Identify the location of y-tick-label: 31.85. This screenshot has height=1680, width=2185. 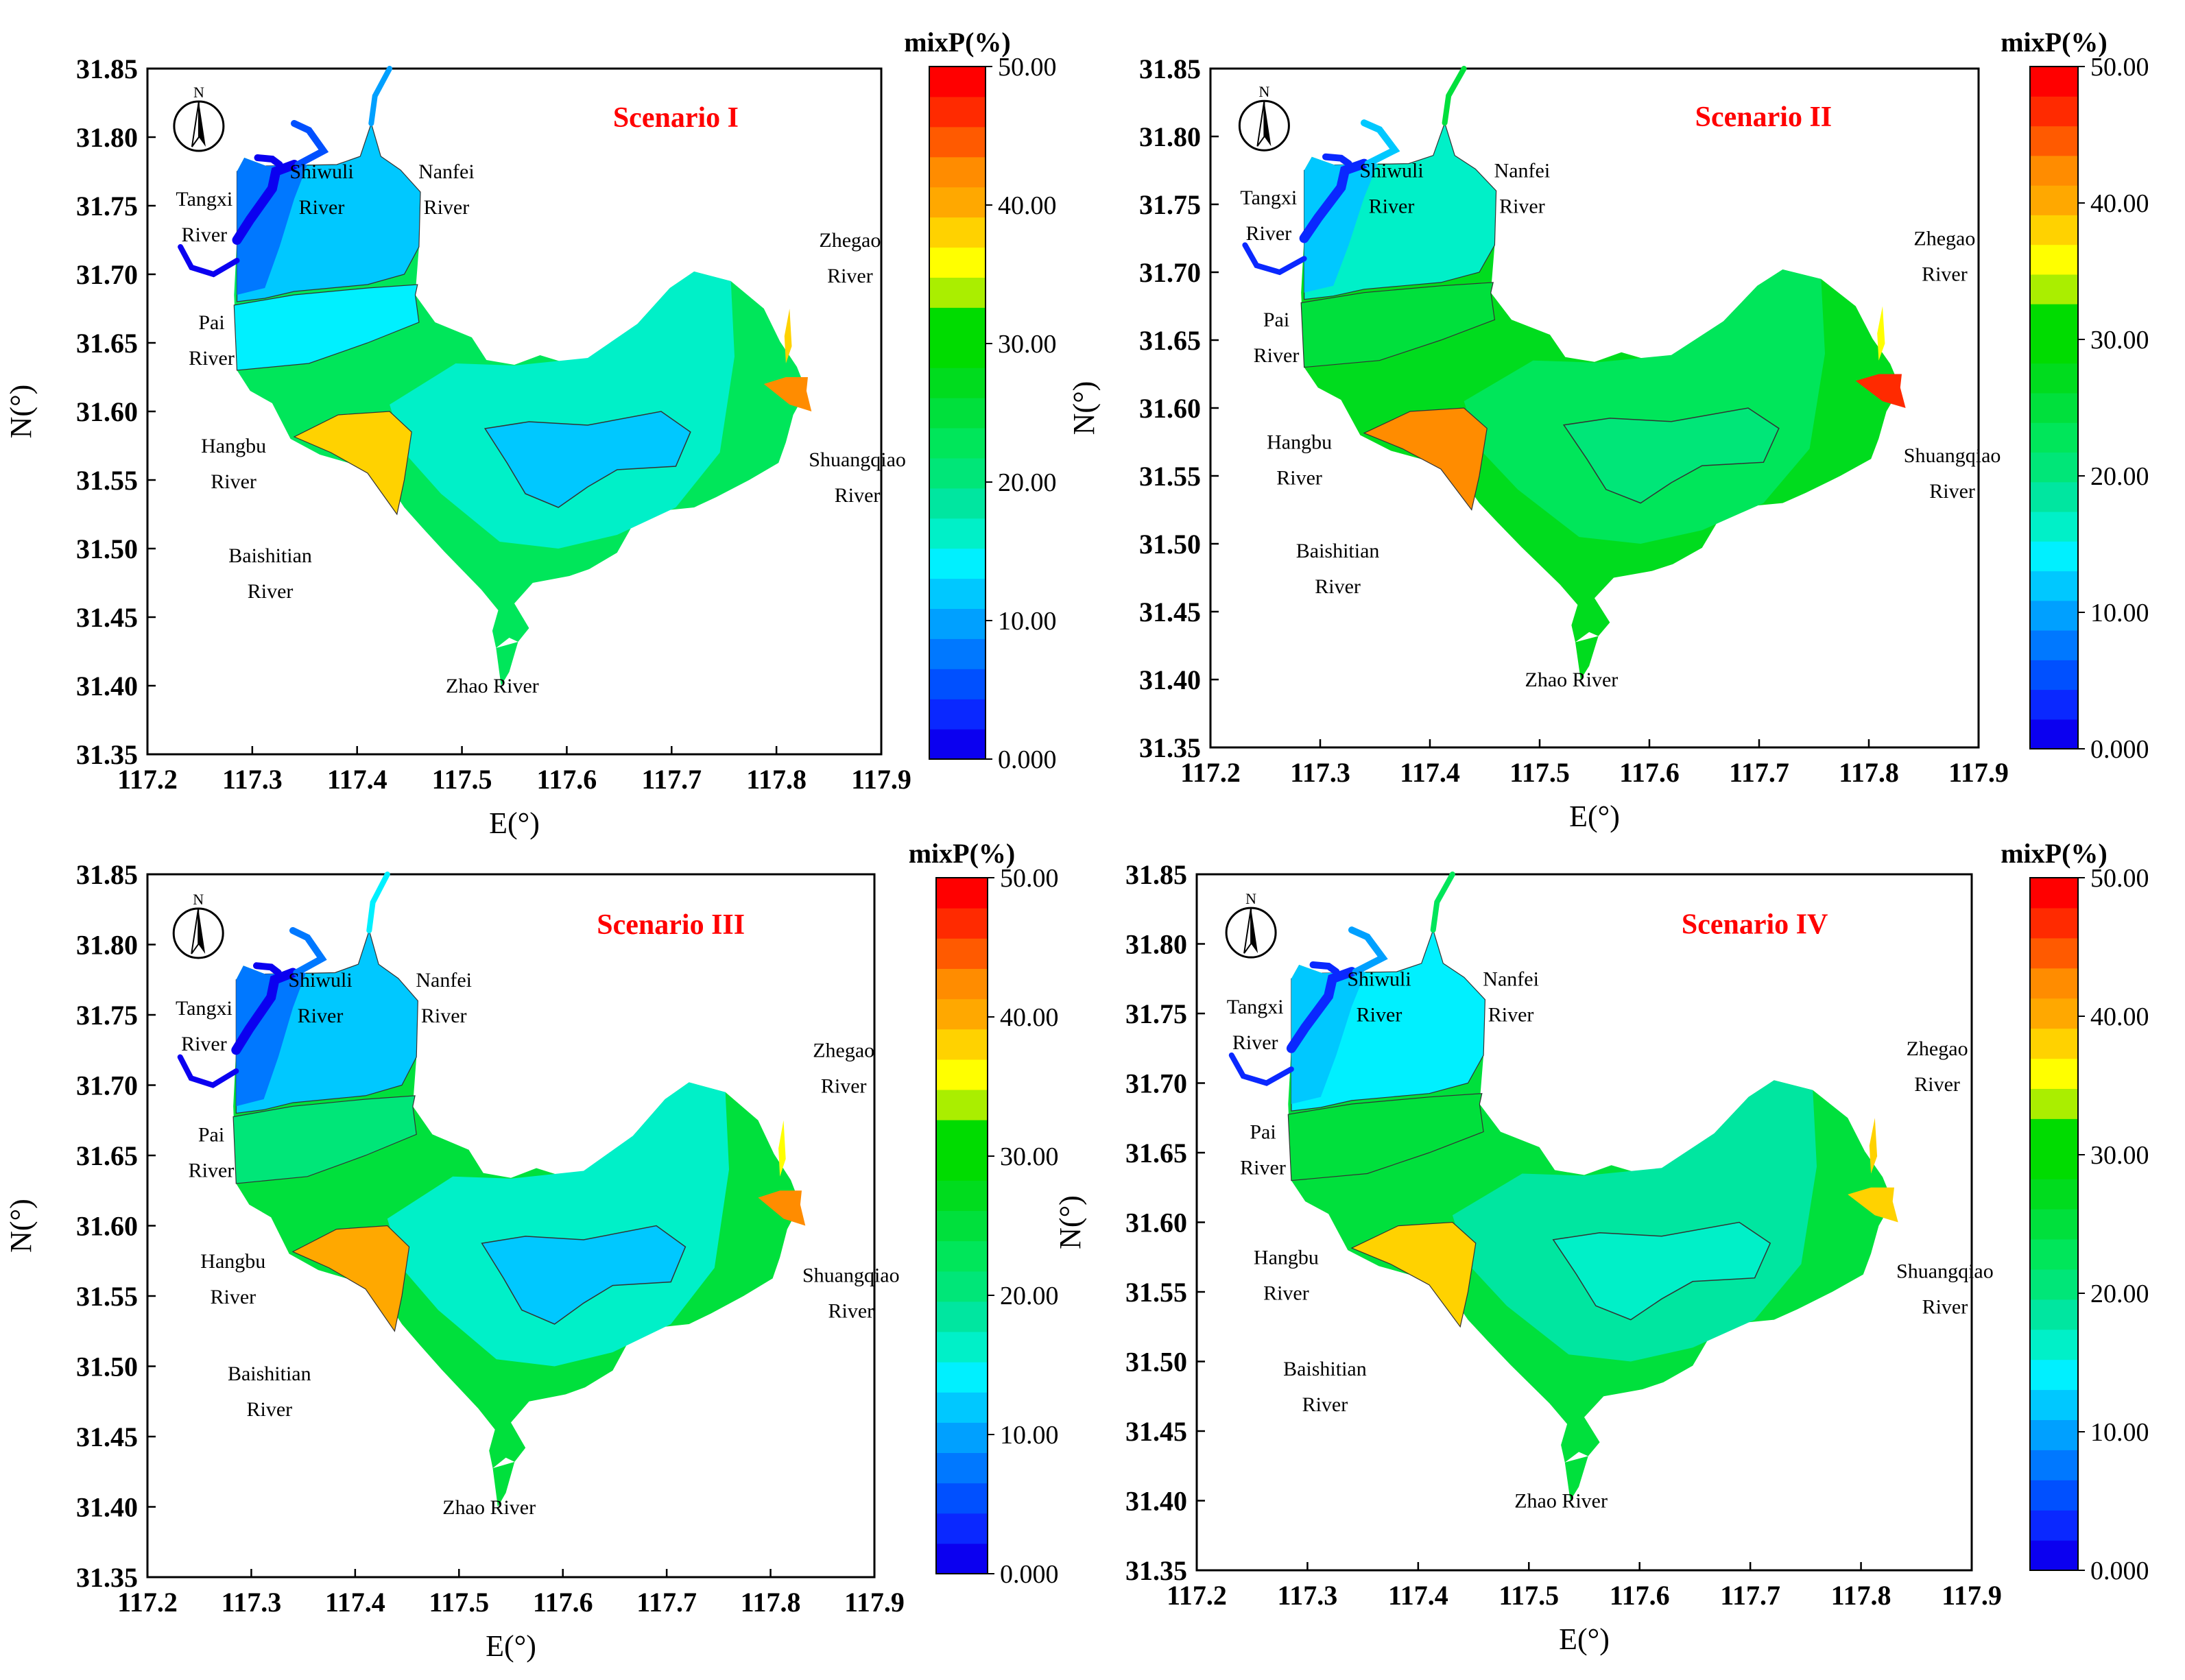
(1156, 874).